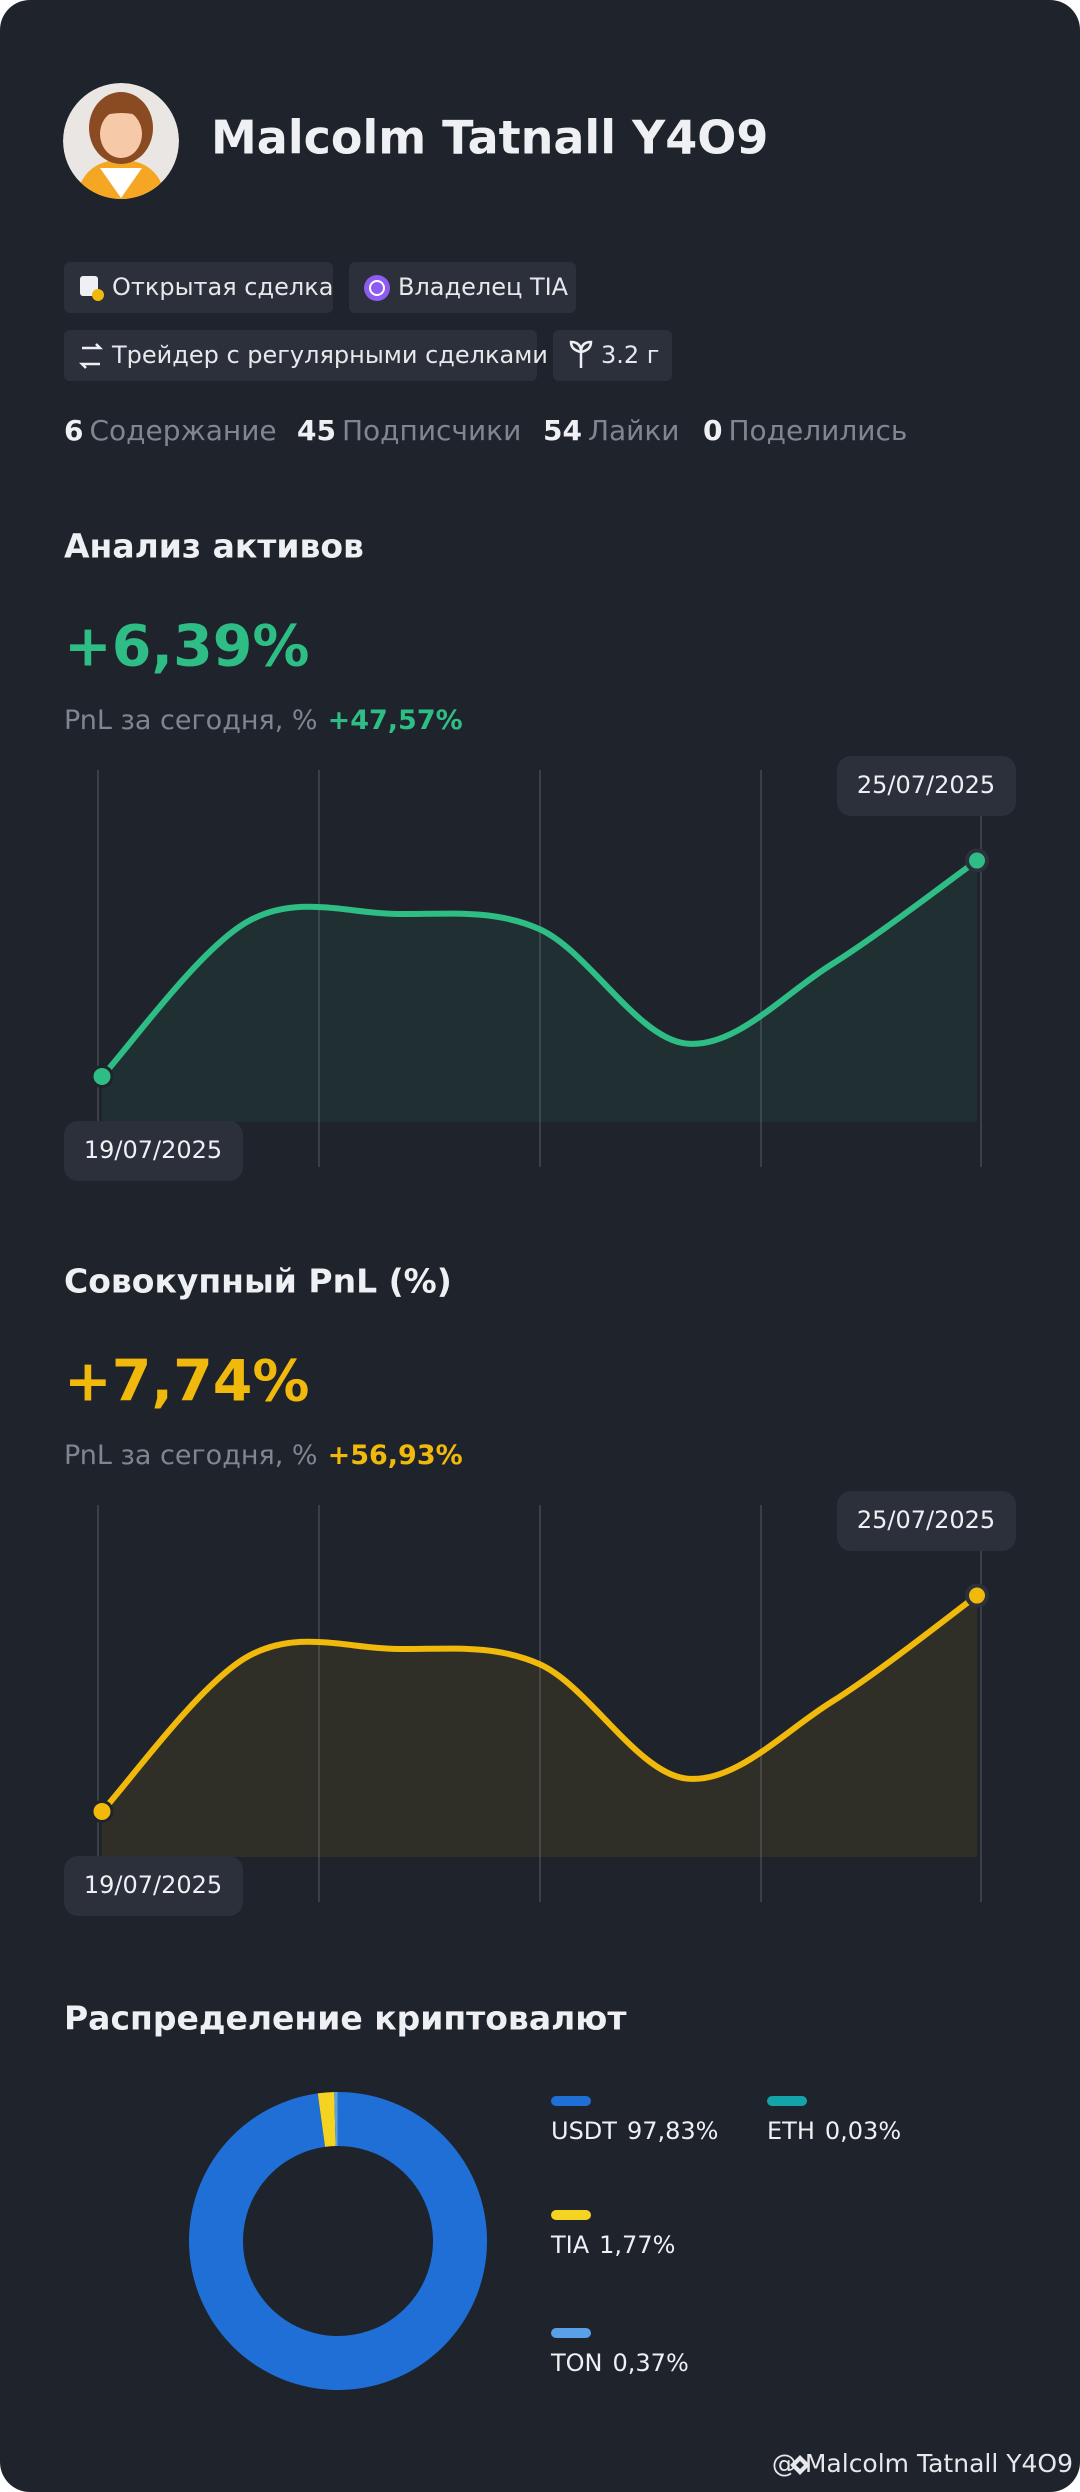 This screenshot has width=1080, height=2492. Describe the element at coordinates (570, 2245) in the screenshot. I see `text-part: TIA` at that location.